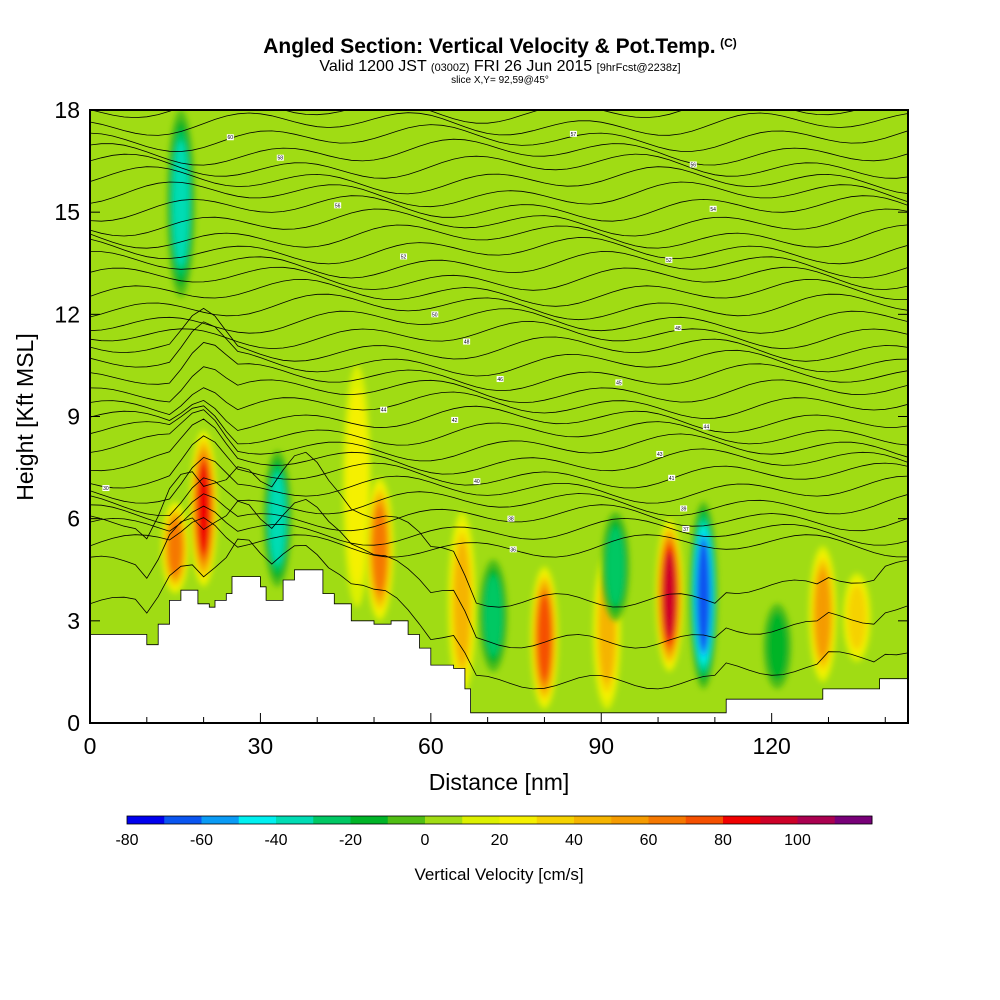  What do you see at coordinates (649, 840) in the screenshot?
I see `colorbar-tick-label: 60` at bounding box center [649, 840].